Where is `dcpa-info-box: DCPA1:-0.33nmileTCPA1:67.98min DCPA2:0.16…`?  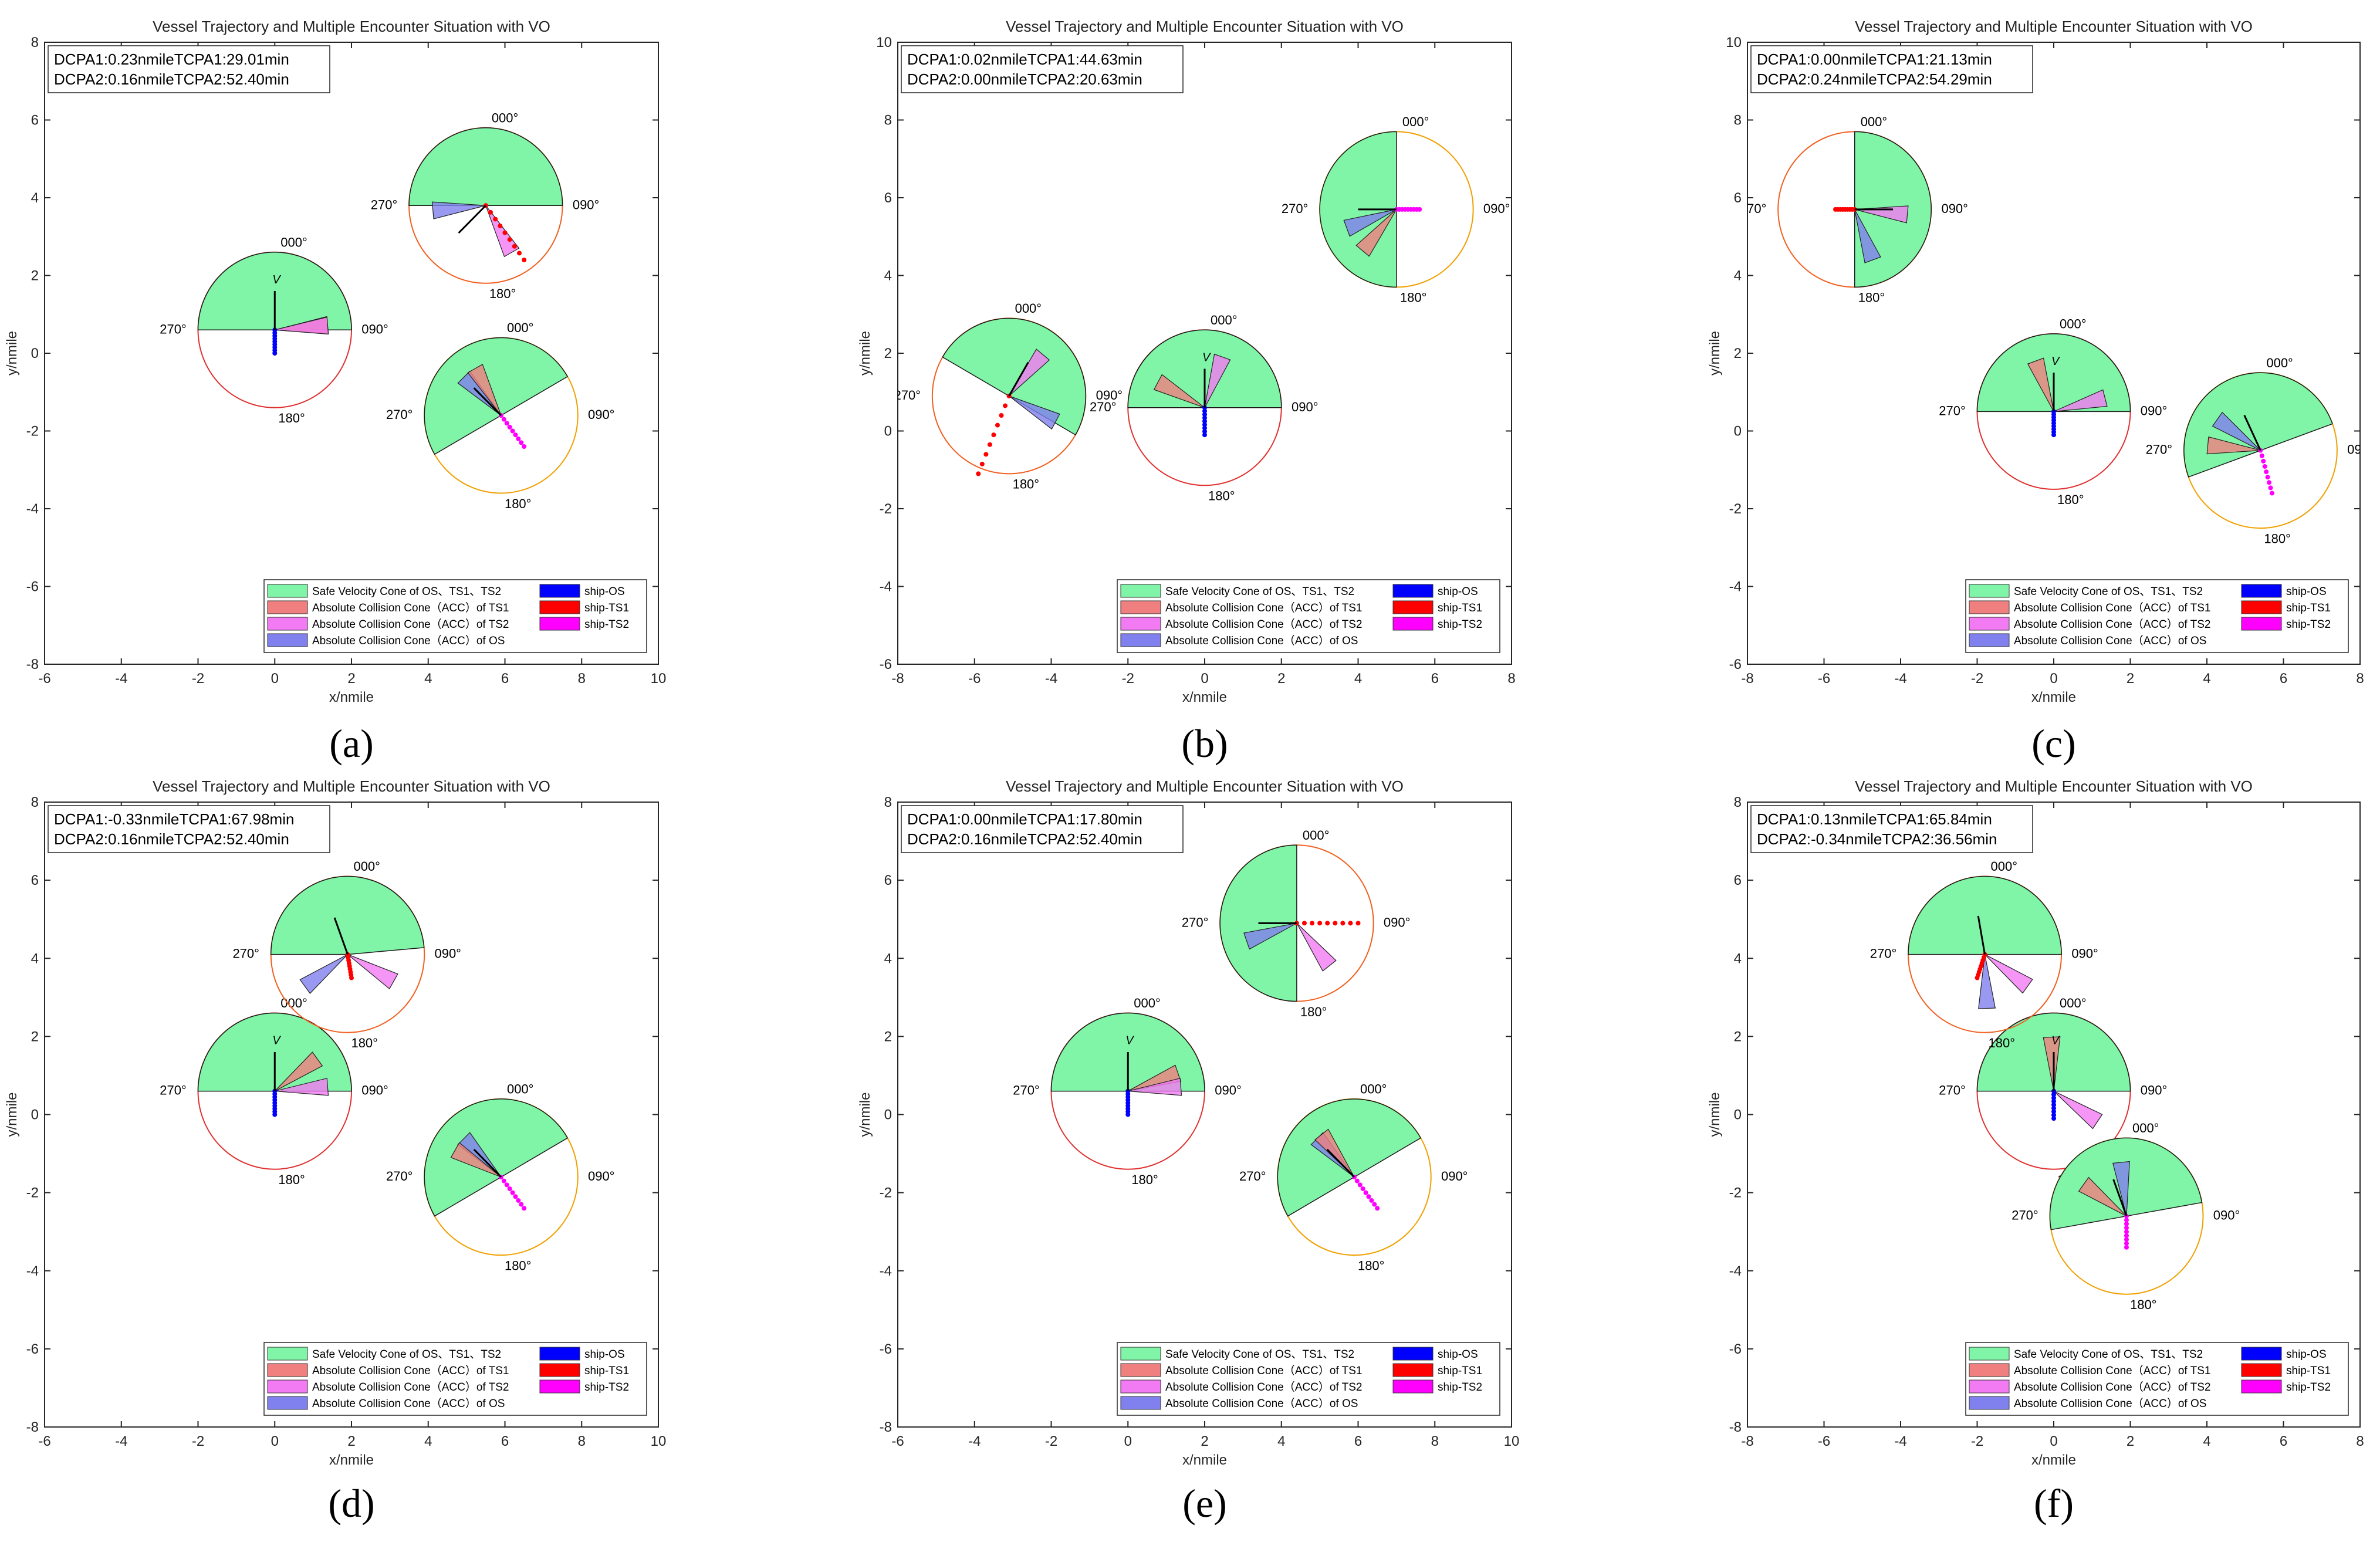 dcpa-info-box: DCPA1:-0.33nmileTCPA1:67.98min DCPA2:0.16… is located at coordinates (189, 829).